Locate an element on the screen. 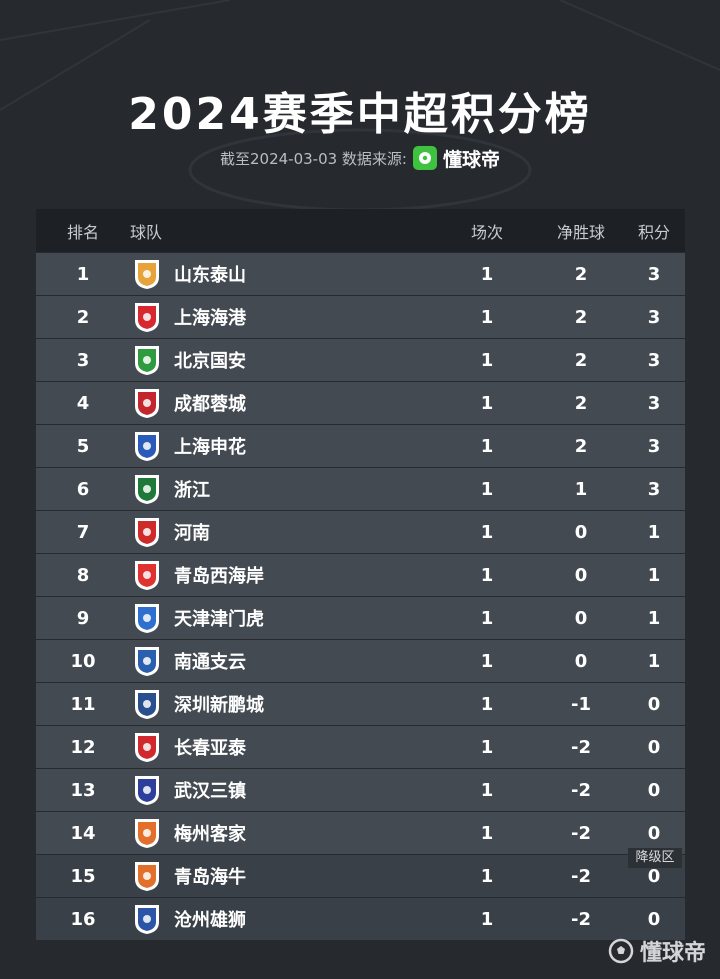  team-name: 天津津门虎 is located at coordinates (219, 619).